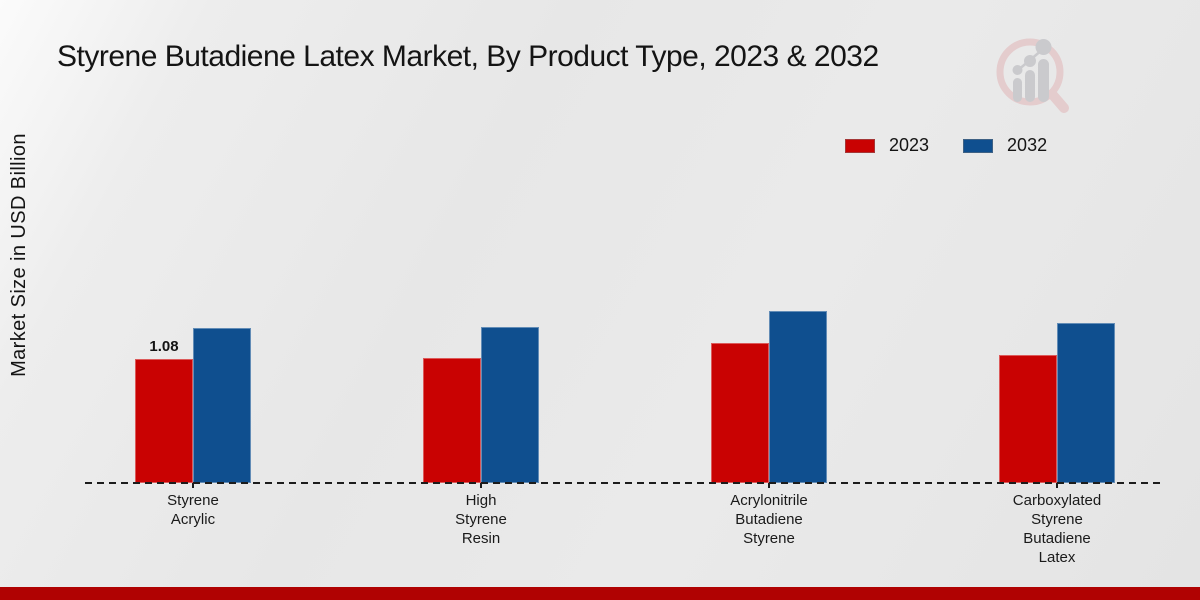 The image size is (1200, 600). I want to click on bar-2023-carboxylated-styrene-butadiene-latex, so click(1028, 419).